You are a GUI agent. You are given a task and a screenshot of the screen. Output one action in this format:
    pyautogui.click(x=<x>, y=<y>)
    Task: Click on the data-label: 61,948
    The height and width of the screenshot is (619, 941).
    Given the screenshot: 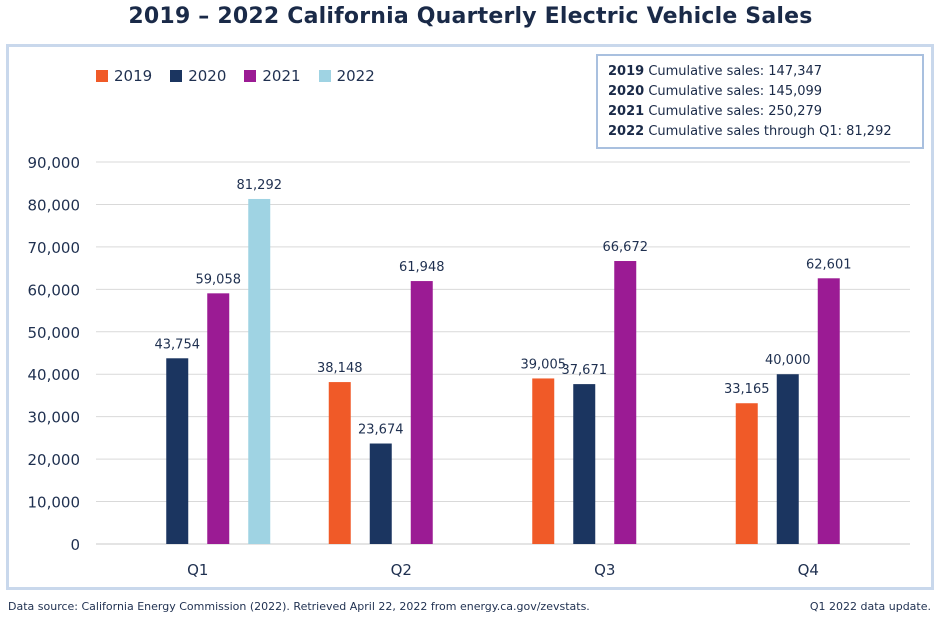 What is the action you would take?
    pyautogui.click(x=422, y=267)
    